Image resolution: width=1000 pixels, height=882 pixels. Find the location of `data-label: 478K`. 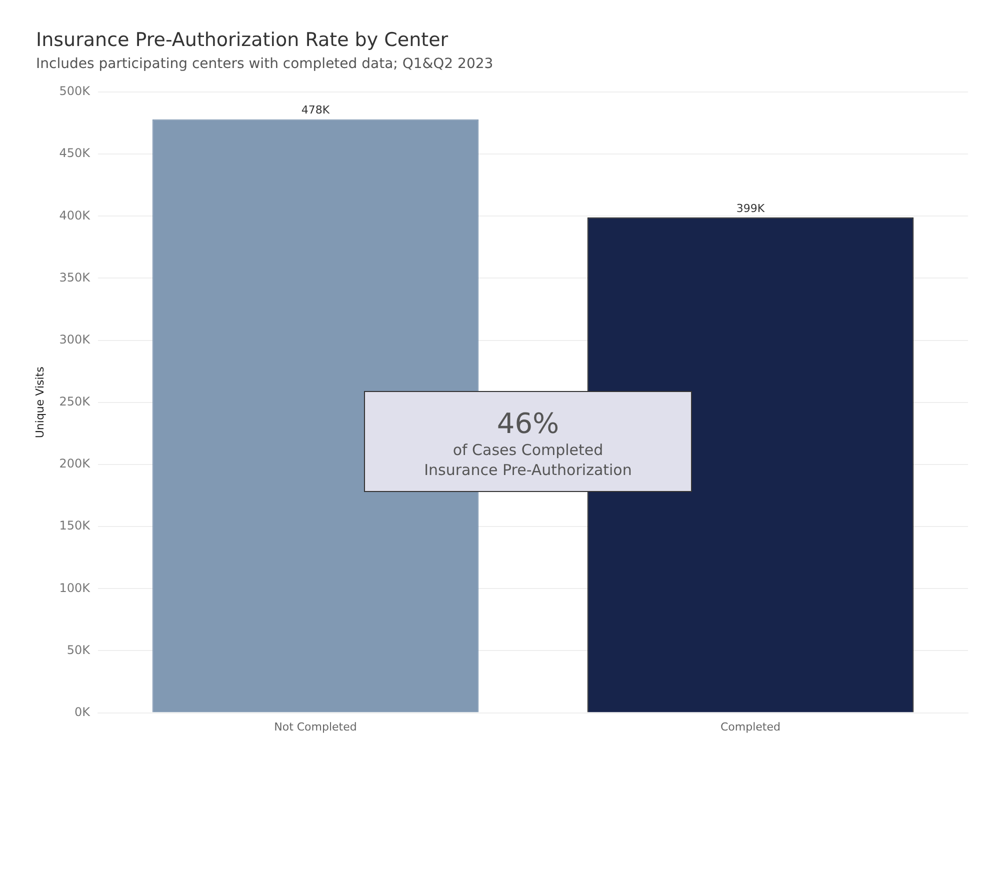

data-label: 478K is located at coordinates (315, 110).